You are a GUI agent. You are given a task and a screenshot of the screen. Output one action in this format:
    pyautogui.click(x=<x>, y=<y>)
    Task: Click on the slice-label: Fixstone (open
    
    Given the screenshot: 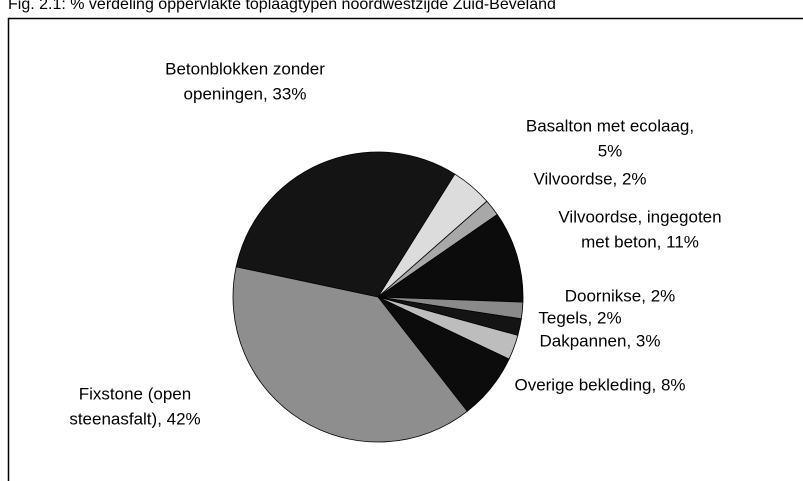 What is the action you would take?
    pyautogui.click(x=135, y=393)
    